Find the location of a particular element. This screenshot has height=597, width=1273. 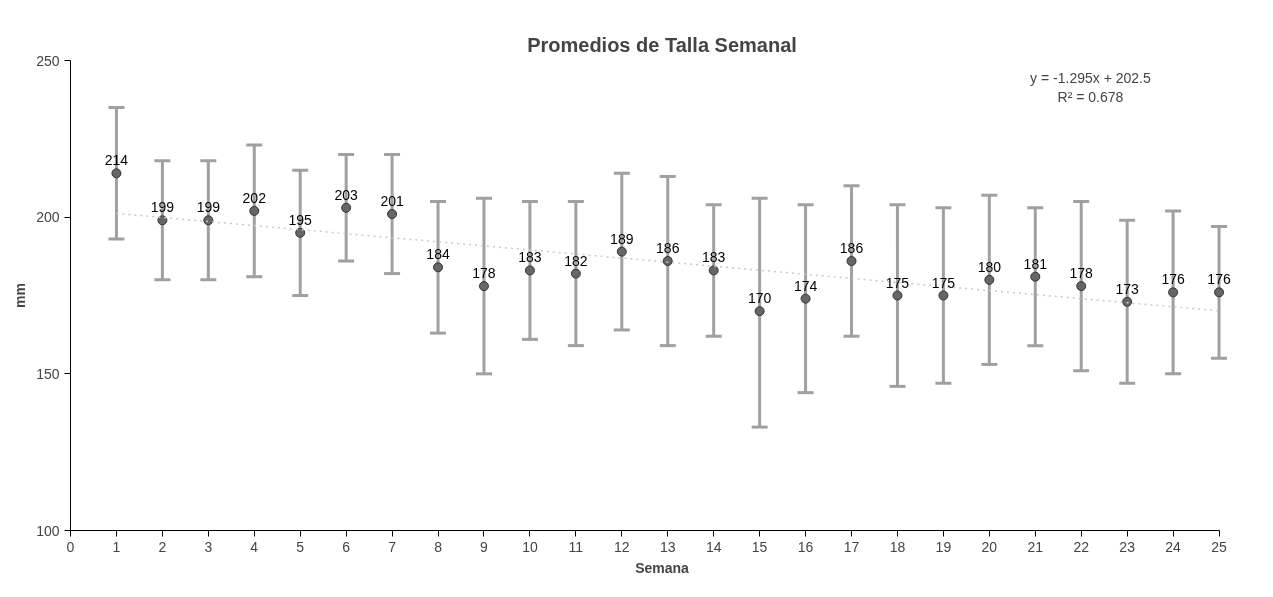

data-label: 173 is located at coordinates (1127, 288).